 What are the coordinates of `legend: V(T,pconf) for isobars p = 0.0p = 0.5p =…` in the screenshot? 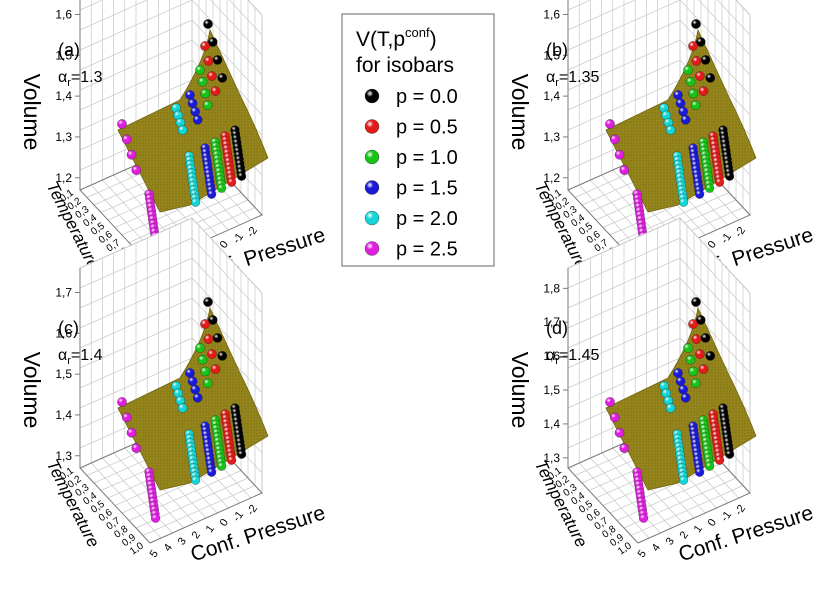 It's located at (418, 140).